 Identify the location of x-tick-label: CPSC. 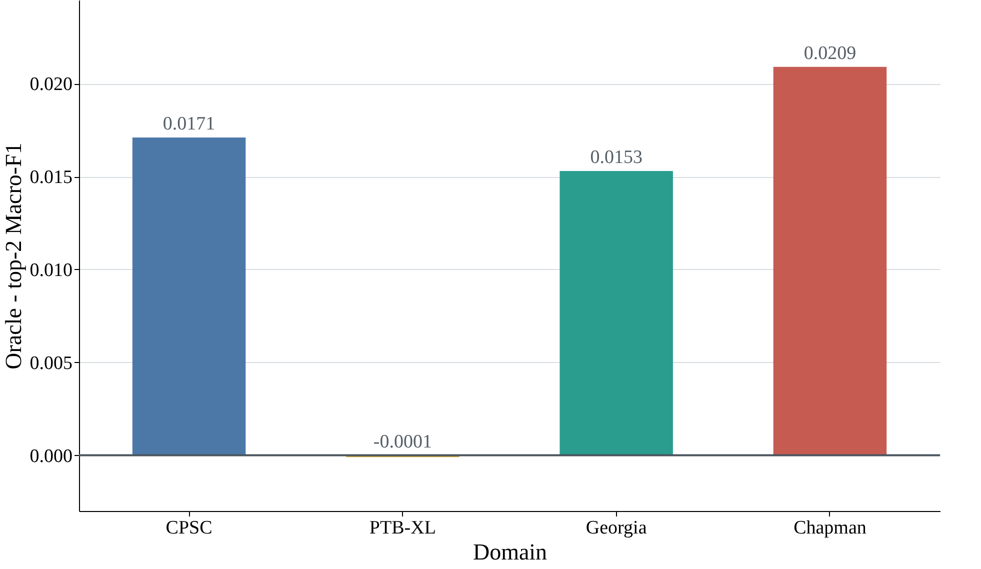
(189, 528).